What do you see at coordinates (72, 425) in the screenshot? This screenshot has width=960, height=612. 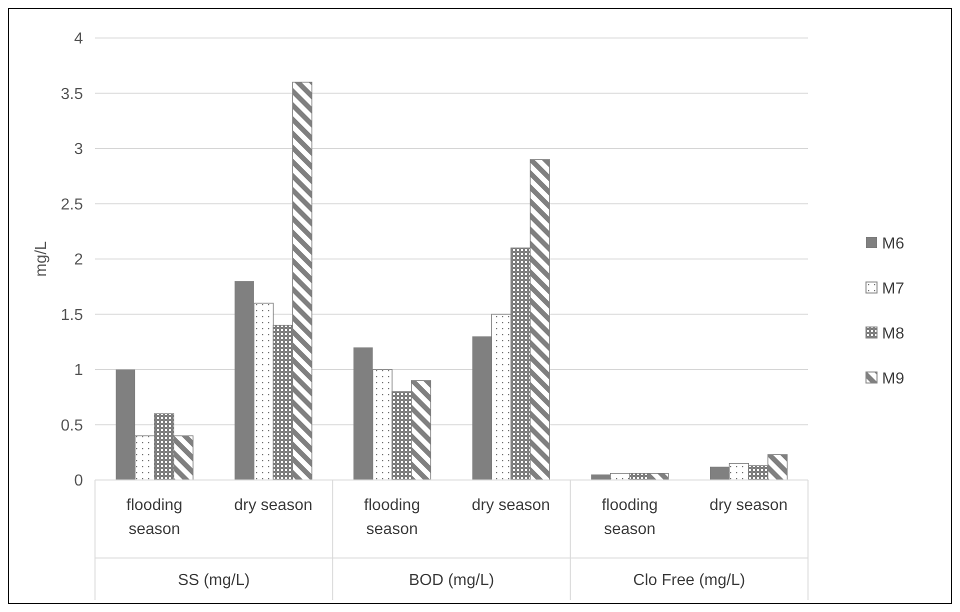 I see `y-tick-label: 0.5` at bounding box center [72, 425].